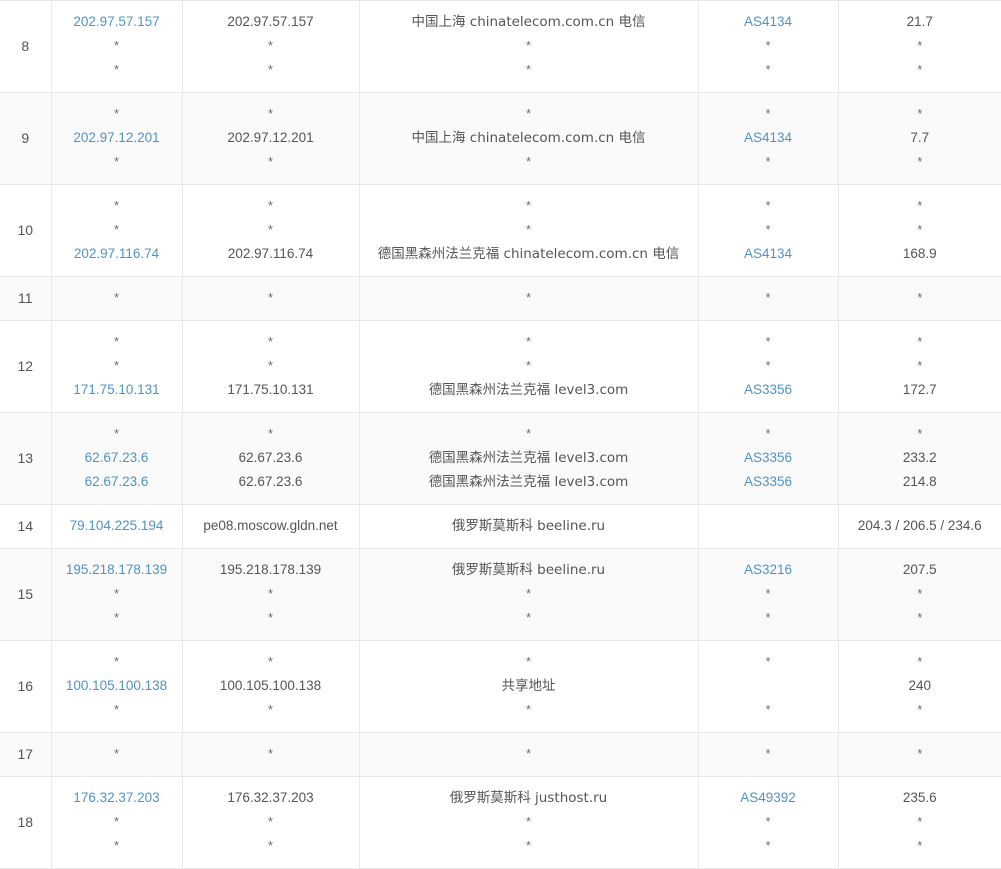 Image resolution: width=1001 pixels, height=869 pixels. Describe the element at coordinates (500, 298) in the screenshot. I see `table-row: 11 * * * * *` at that location.